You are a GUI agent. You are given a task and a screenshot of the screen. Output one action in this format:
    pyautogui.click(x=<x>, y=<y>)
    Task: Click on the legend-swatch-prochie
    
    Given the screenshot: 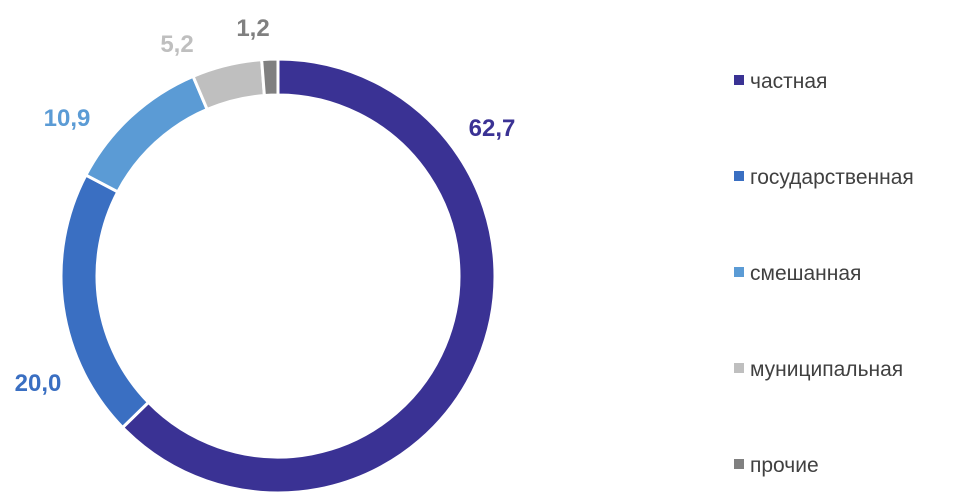 What is the action you would take?
    pyautogui.click(x=739, y=464)
    